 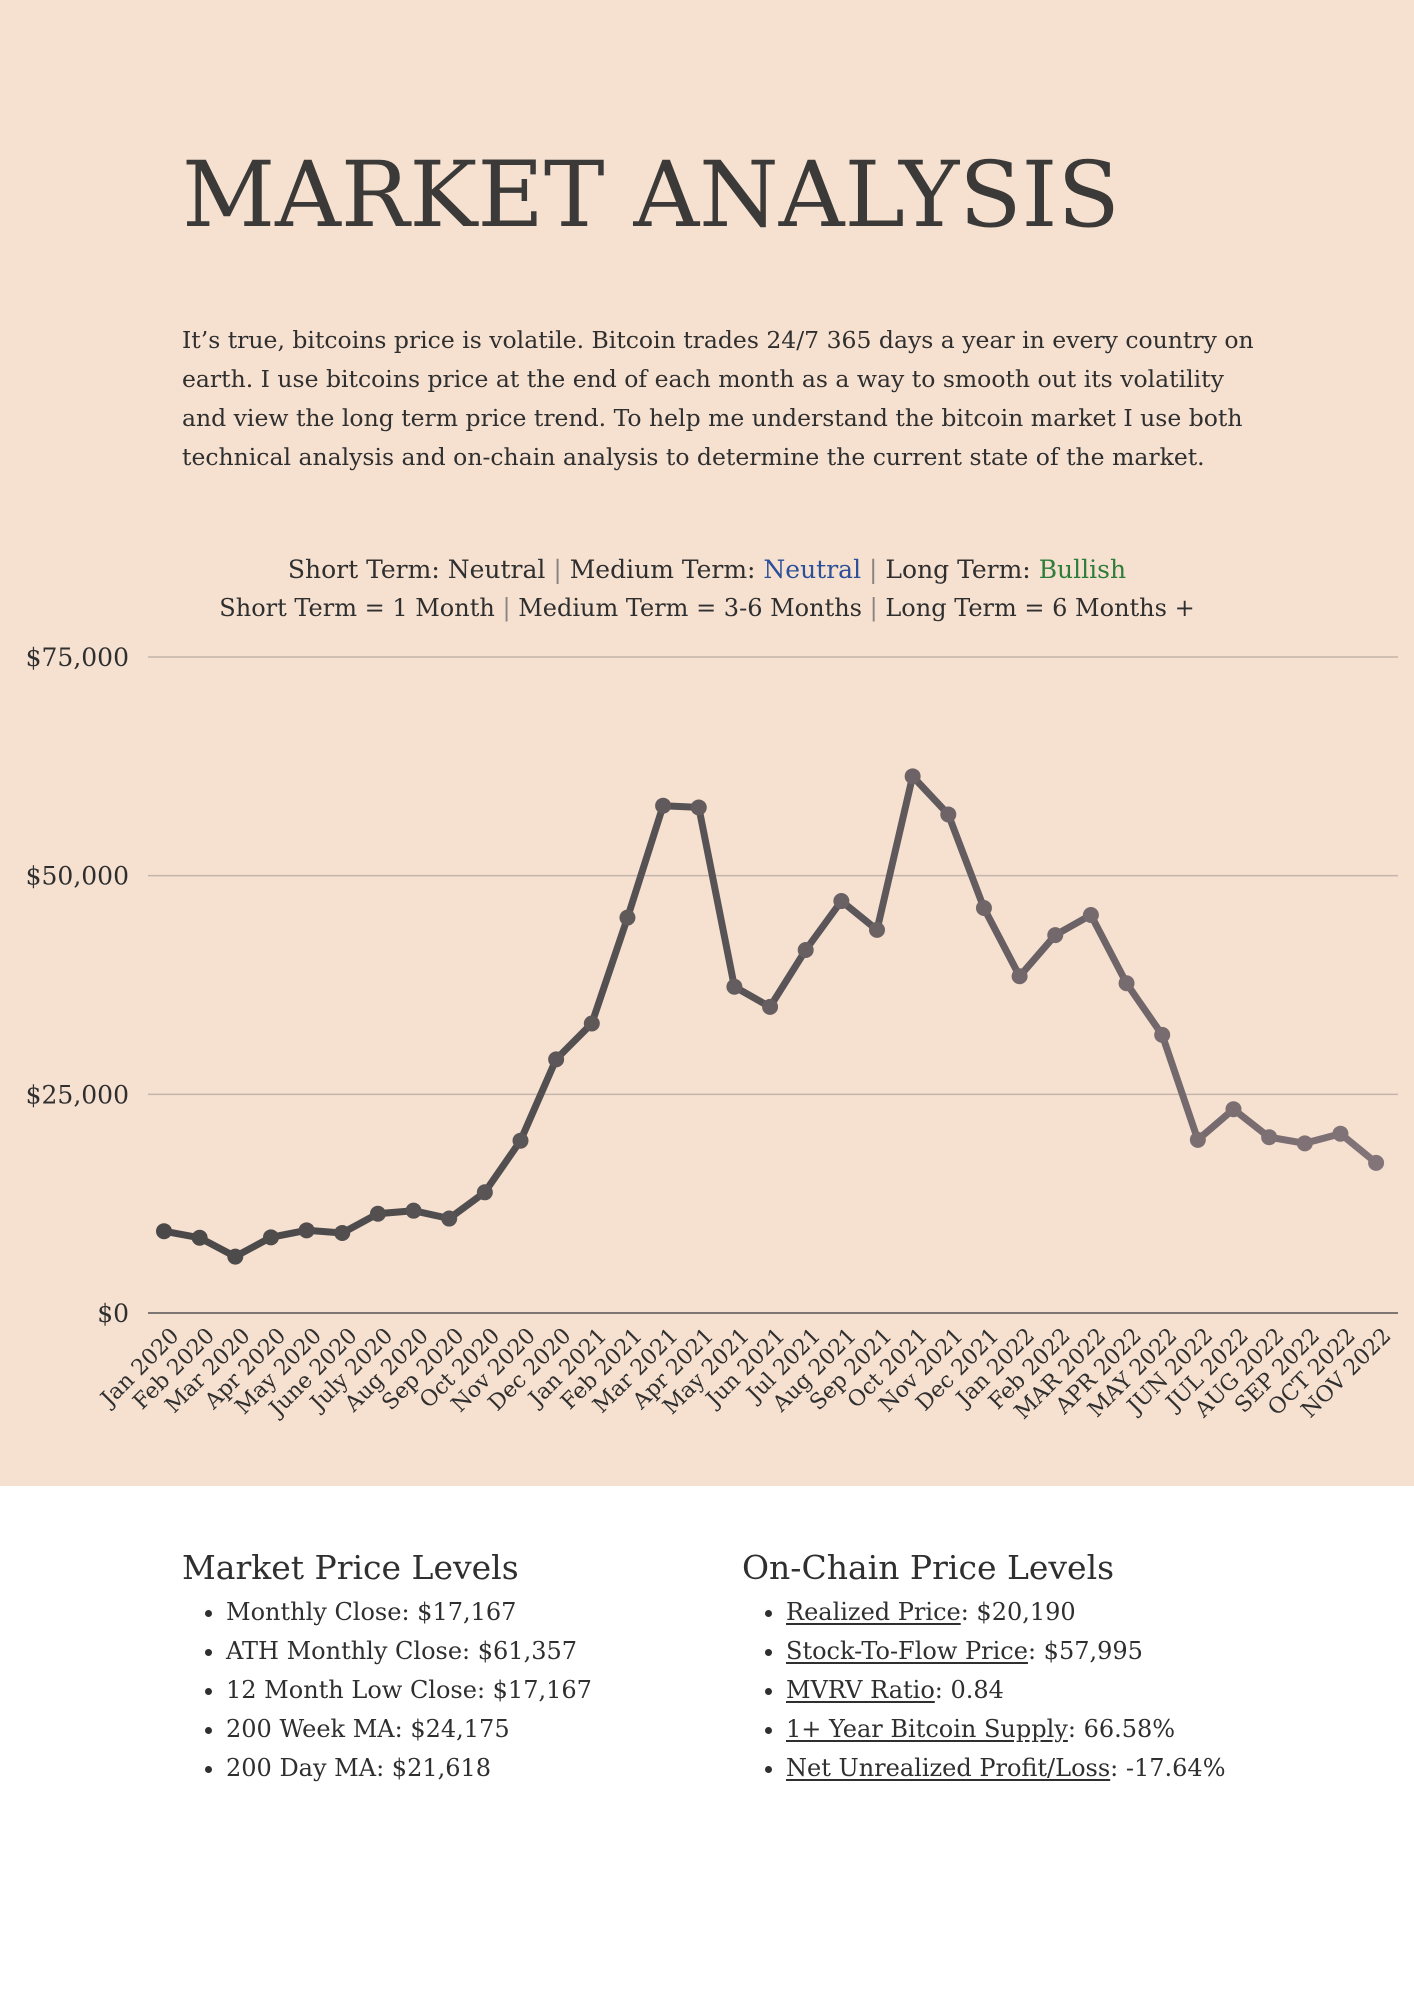 I want to click on market-levels-heading: Market Price Levels, so click(x=350, y=1567).